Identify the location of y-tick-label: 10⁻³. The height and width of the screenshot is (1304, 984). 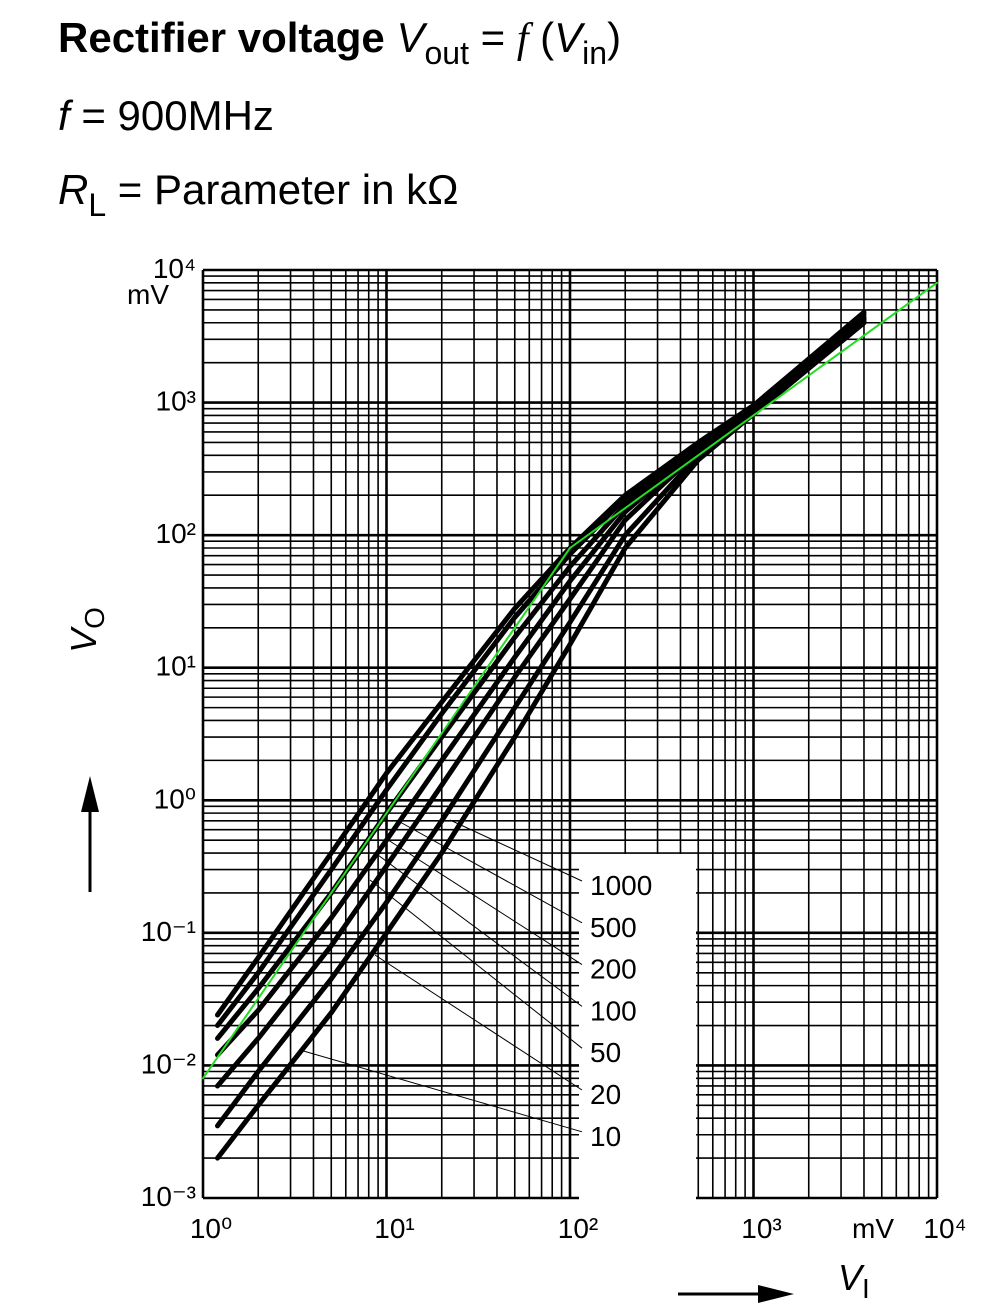
(168, 1196).